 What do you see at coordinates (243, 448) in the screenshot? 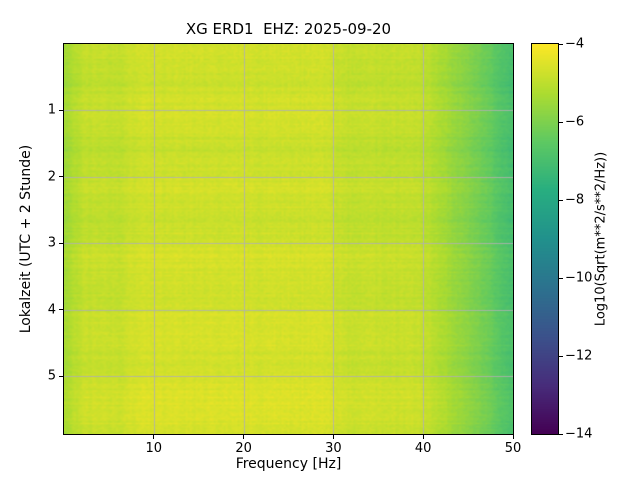
I see `x-tick-label: 20` at bounding box center [243, 448].